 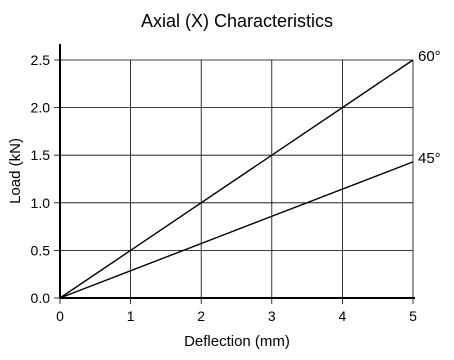 What do you see at coordinates (41, 250) in the screenshot?
I see `y-tick-label: 0.5` at bounding box center [41, 250].